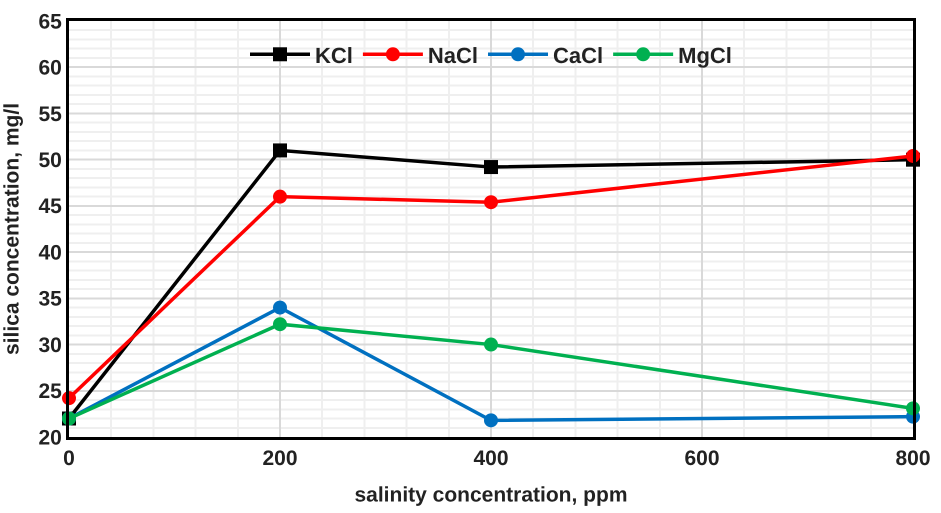  What do you see at coordinates (50, 68) in the screenshot?
I see `y-tick-label: 60` at bounding box center [50, 68].